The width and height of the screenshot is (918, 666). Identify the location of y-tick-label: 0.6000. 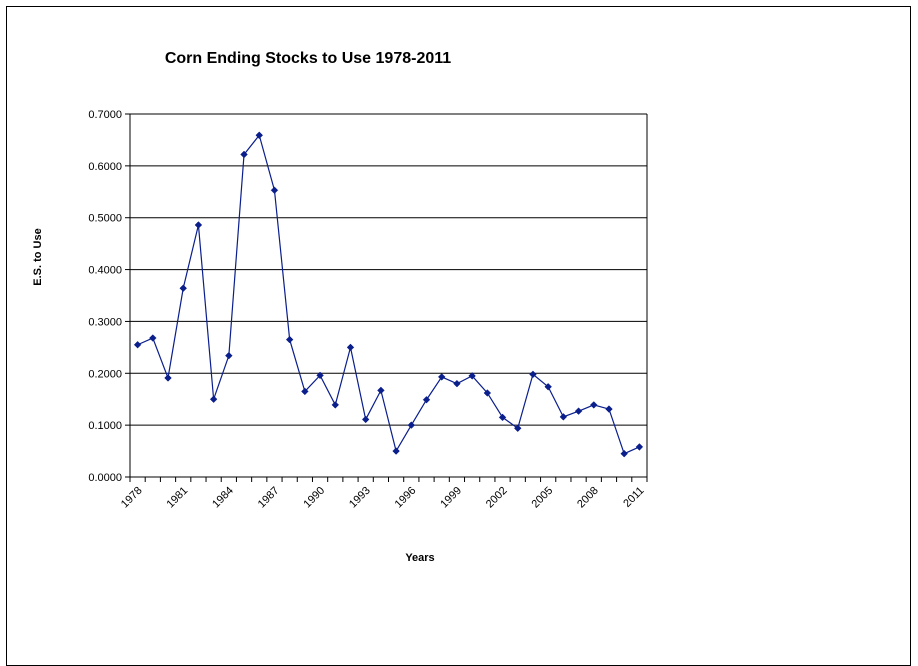
(105, 167).